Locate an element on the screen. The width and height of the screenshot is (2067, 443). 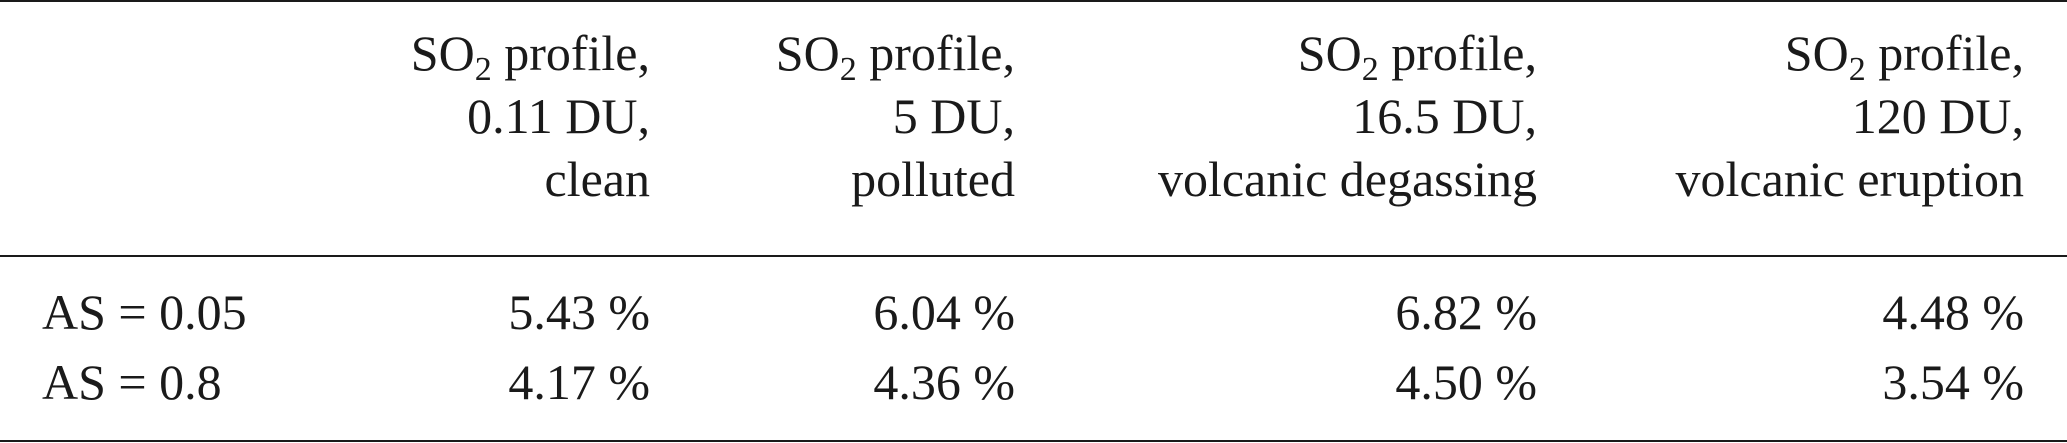
table-cell: 4.36 % is located at coordinates (944, 382).